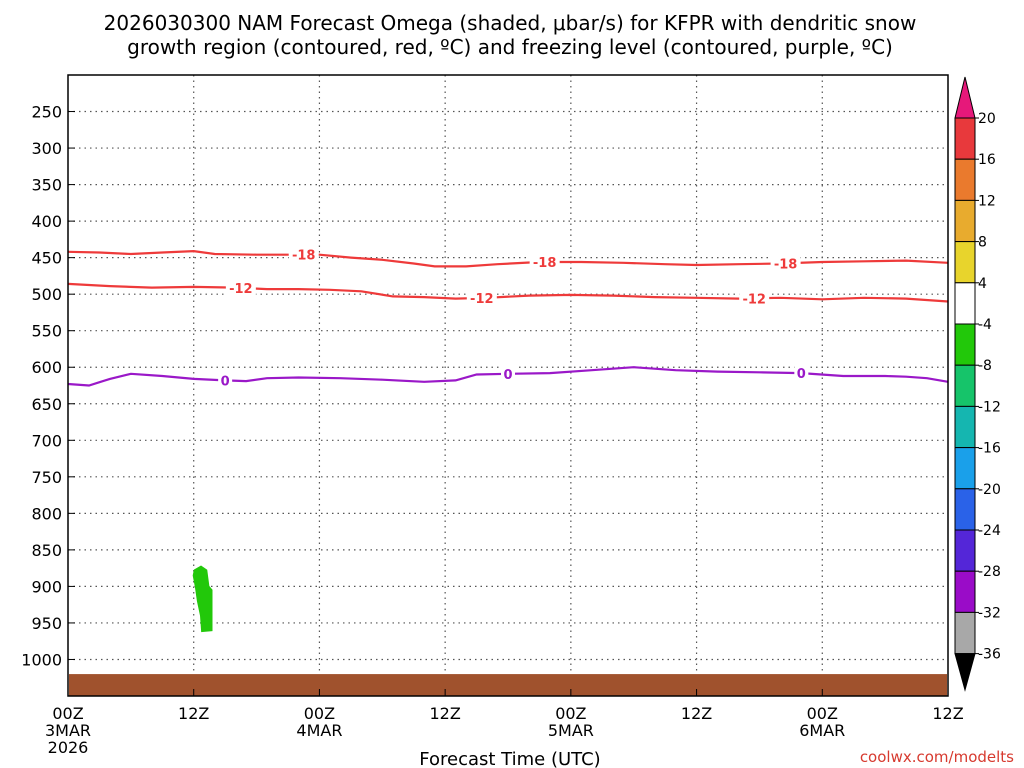  What do you see at coordinates (989, 613) in the screenshot?
I see `colorbar-label: -32` at bounding box center [989, 613].